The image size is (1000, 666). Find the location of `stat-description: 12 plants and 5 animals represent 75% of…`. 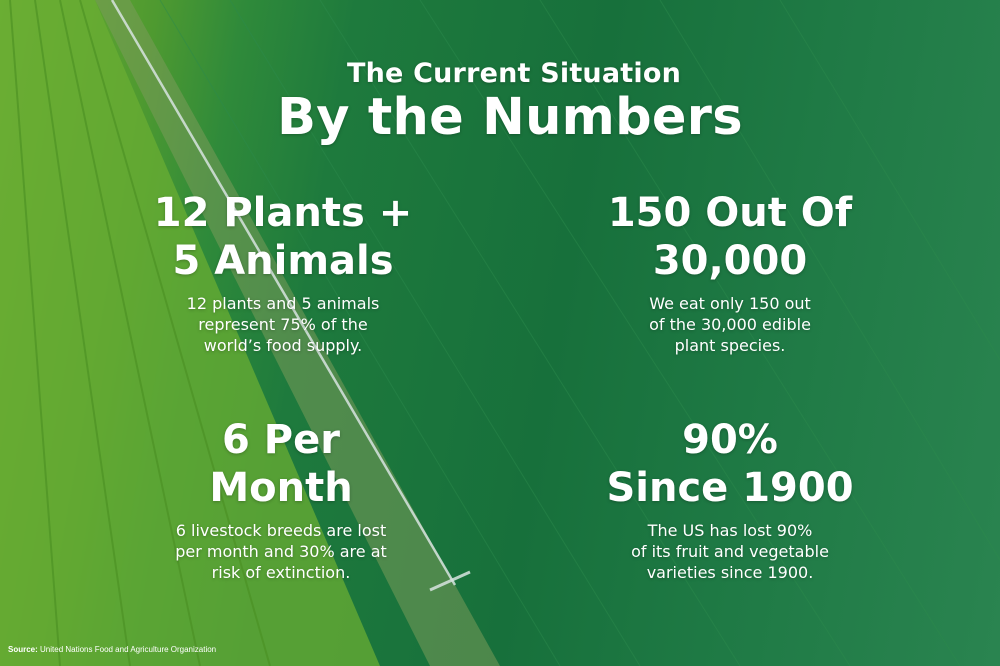

stat-description: 12 plants and 5 animals represent 75% of… is located at coordinates (283, 324).